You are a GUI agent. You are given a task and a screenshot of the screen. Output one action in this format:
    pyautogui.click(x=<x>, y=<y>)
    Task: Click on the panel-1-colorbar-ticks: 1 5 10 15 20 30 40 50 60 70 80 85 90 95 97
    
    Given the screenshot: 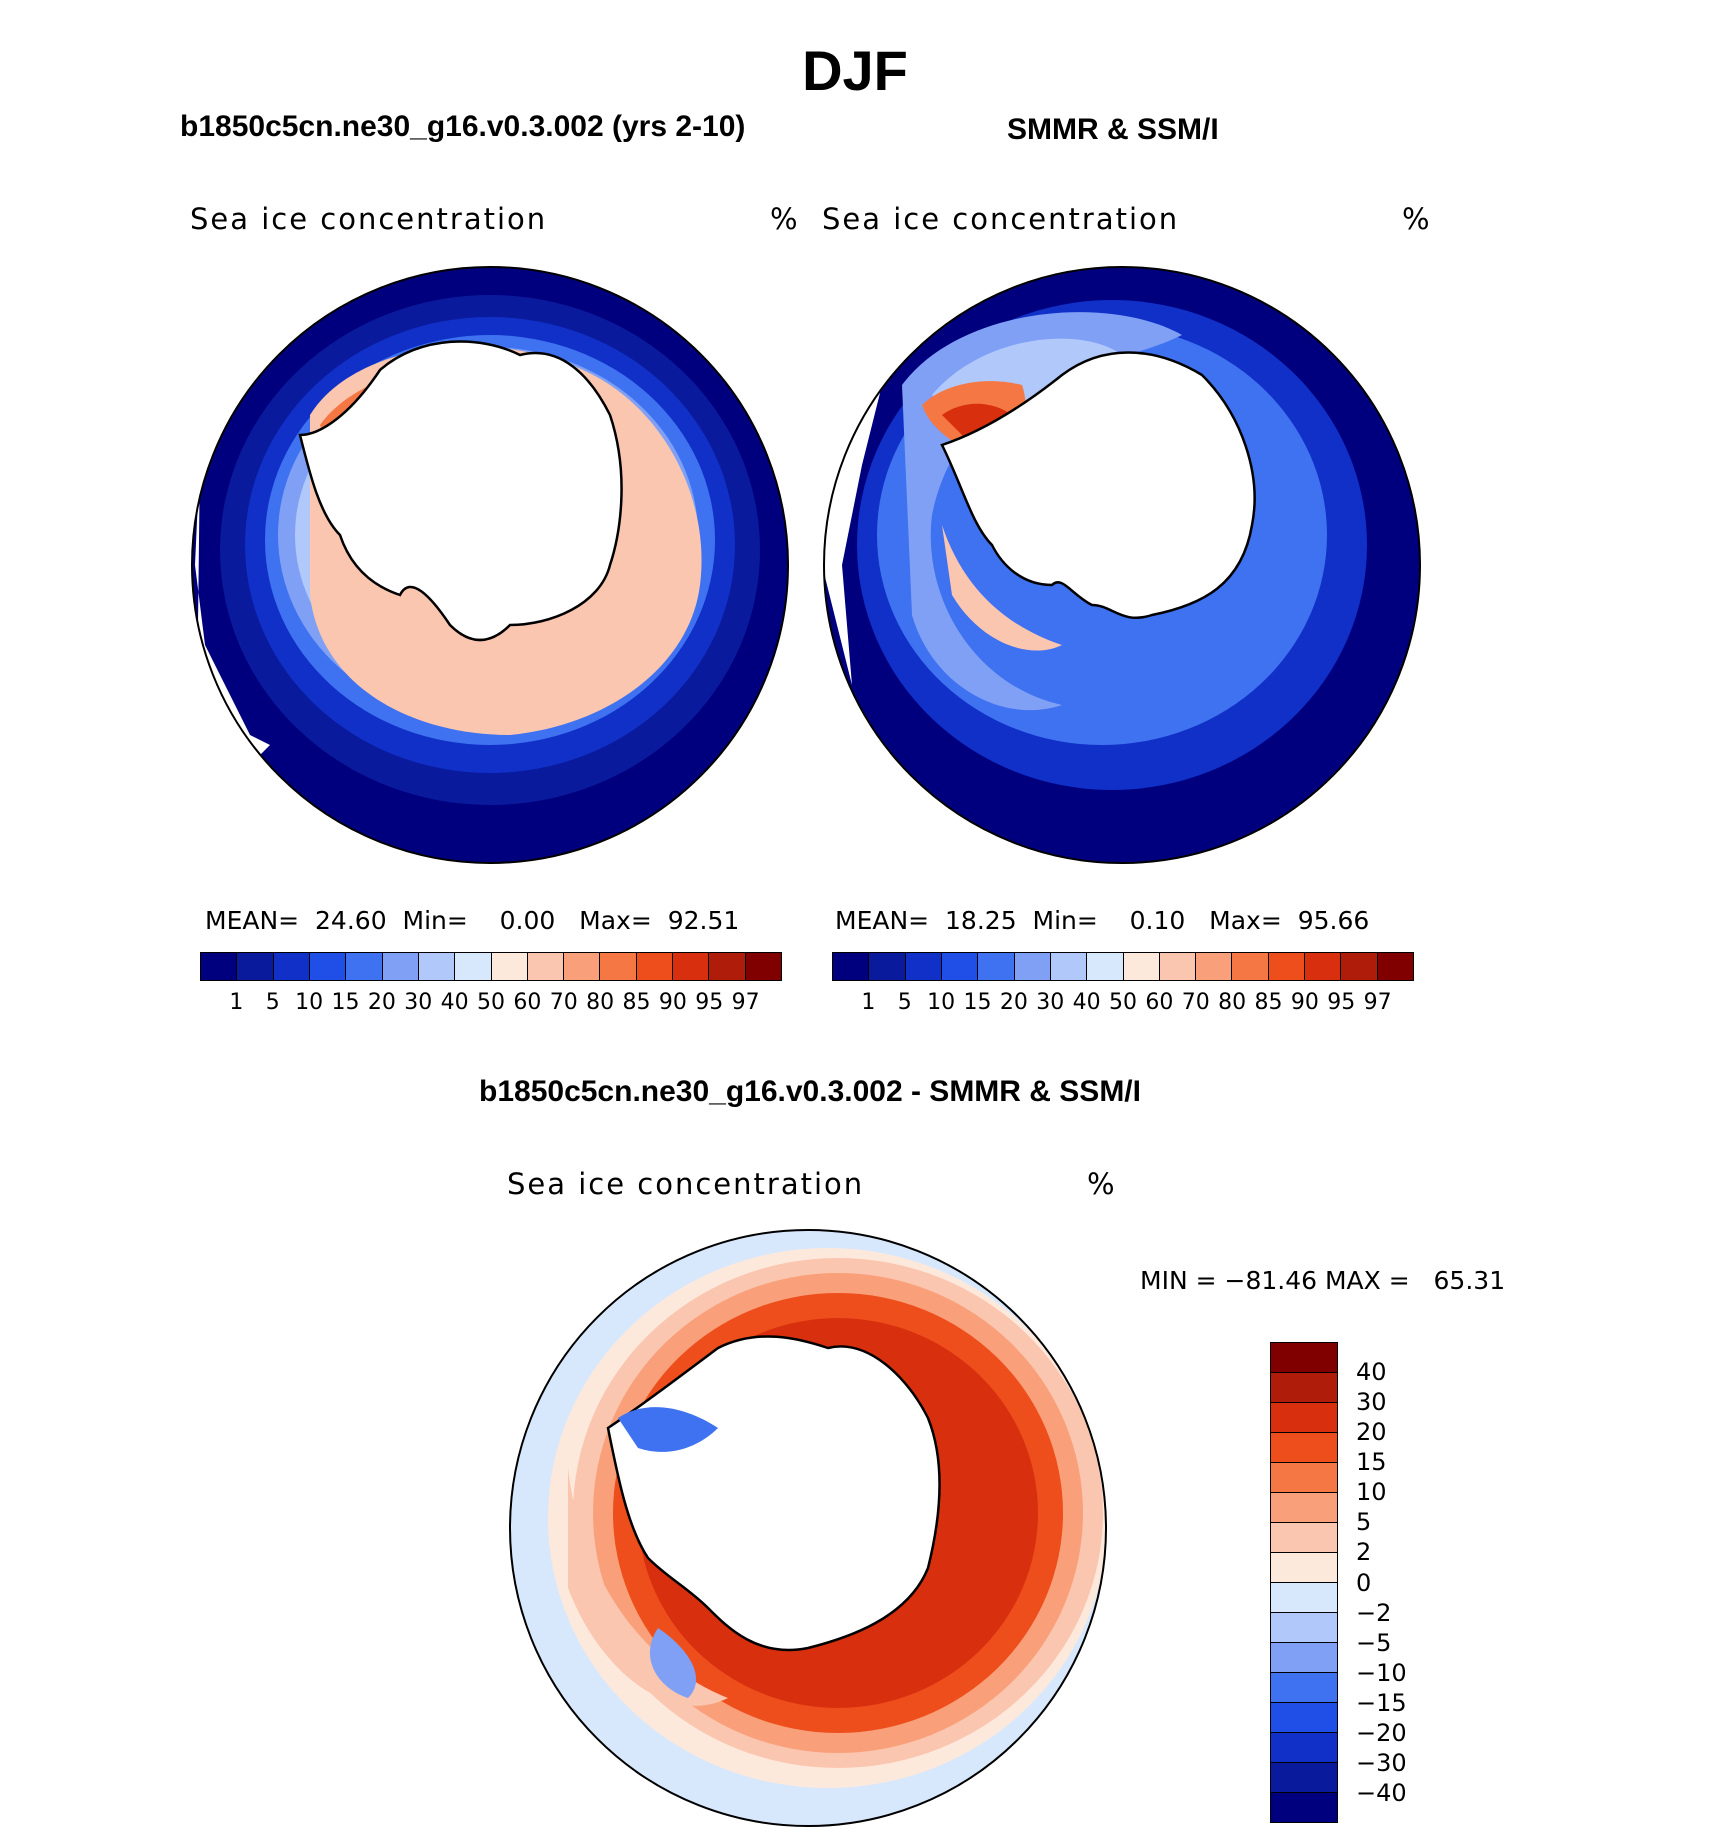 What is the action you would take?
    pyautogui.click(x=491, y=1005)
    